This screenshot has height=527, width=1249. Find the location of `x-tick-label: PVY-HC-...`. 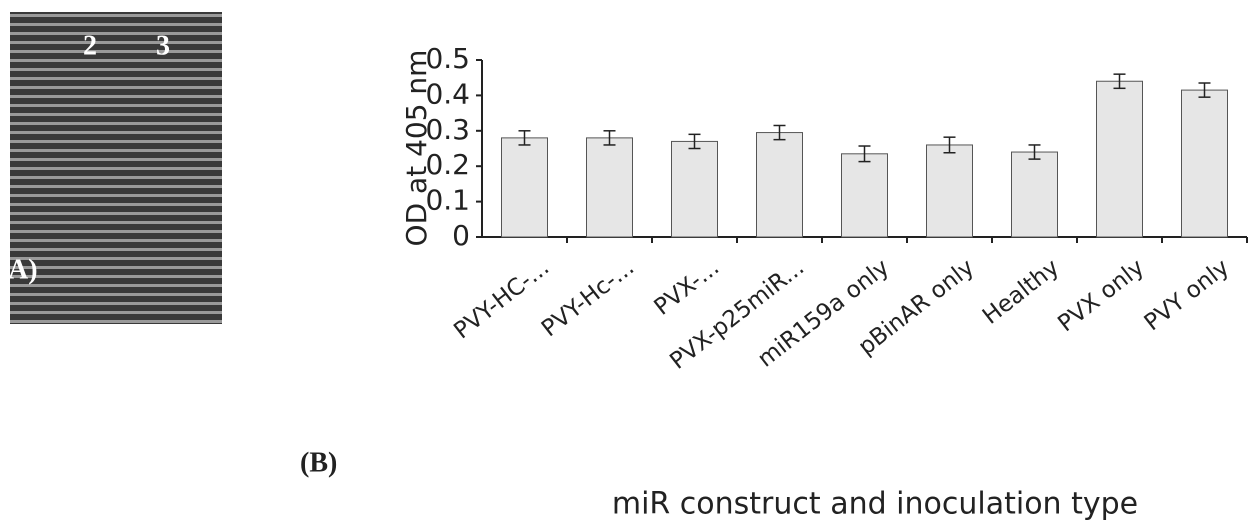

x-tick-label: PVY-HC-... is located at coordinates (501, 299).